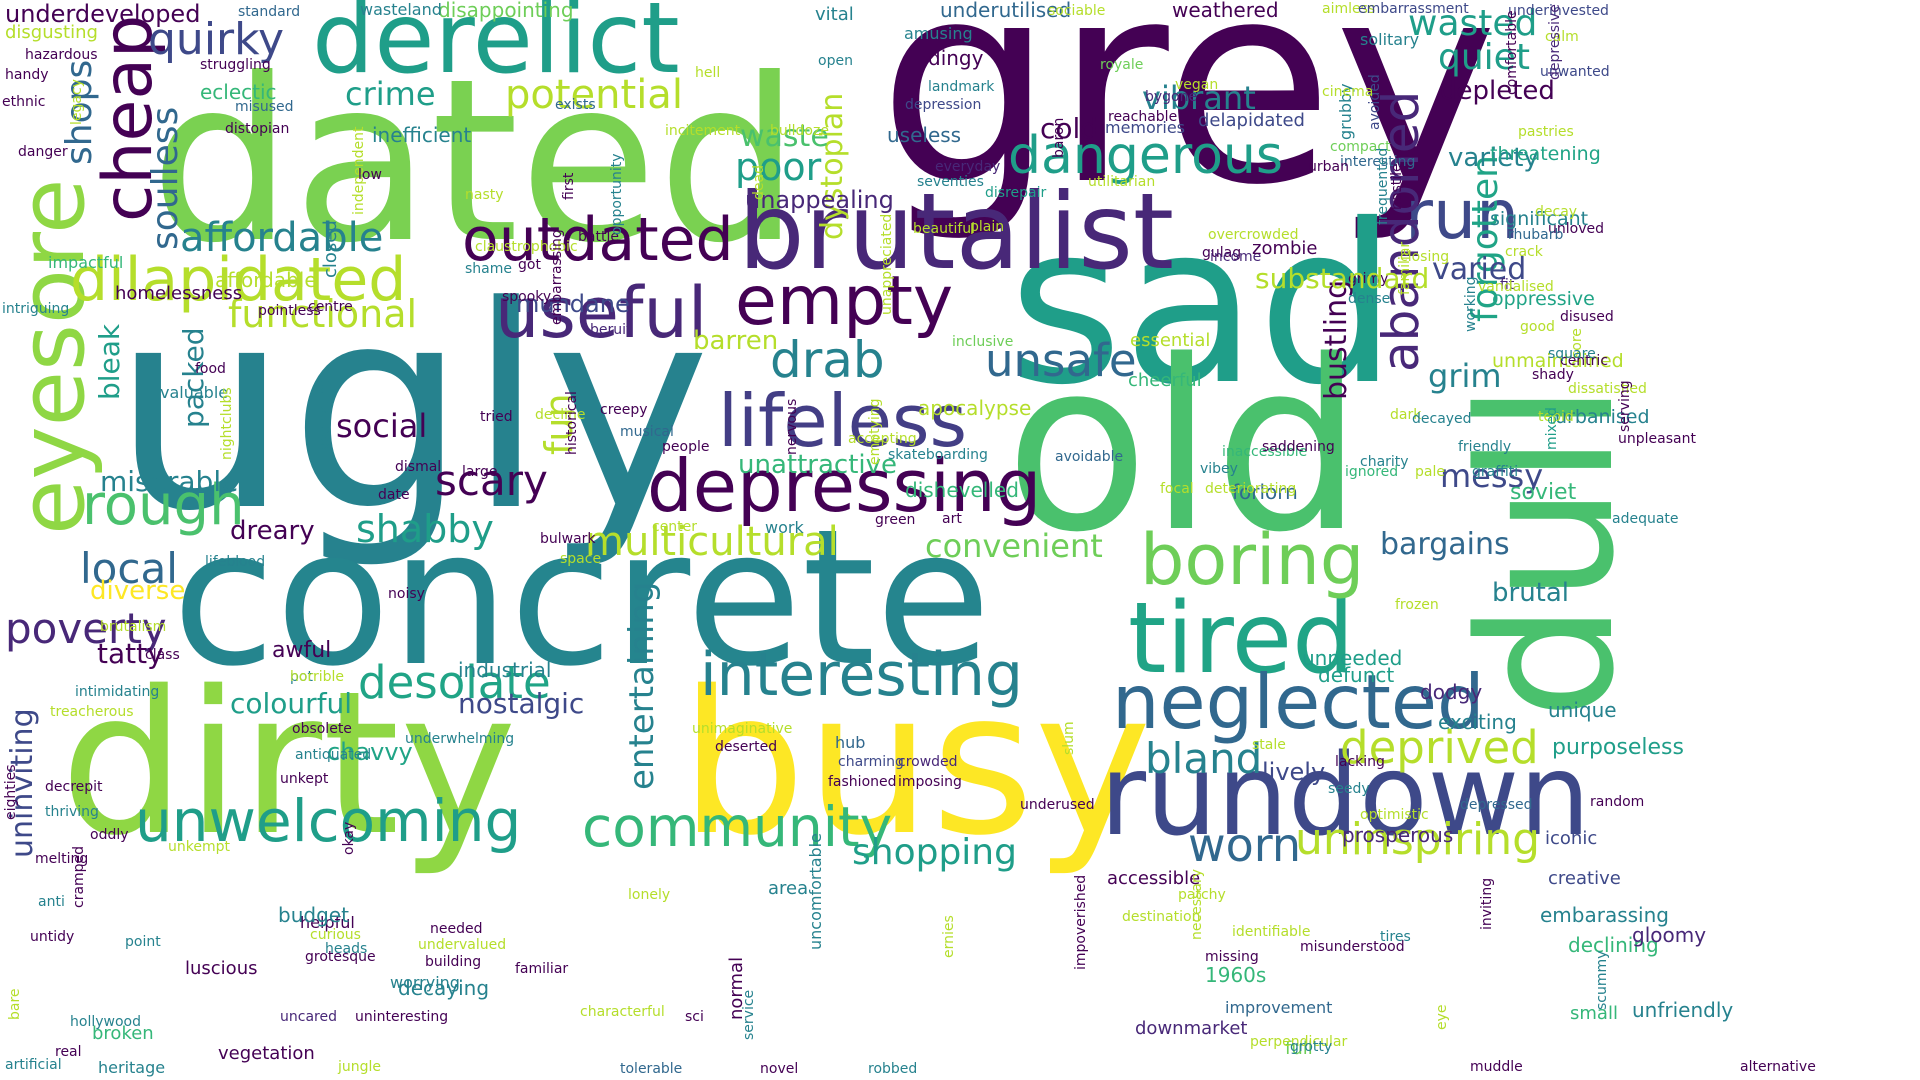  What do you see at coordinates (784, 136) in the screenshot?
I see `word: waste` at bounding box center [784, 136].